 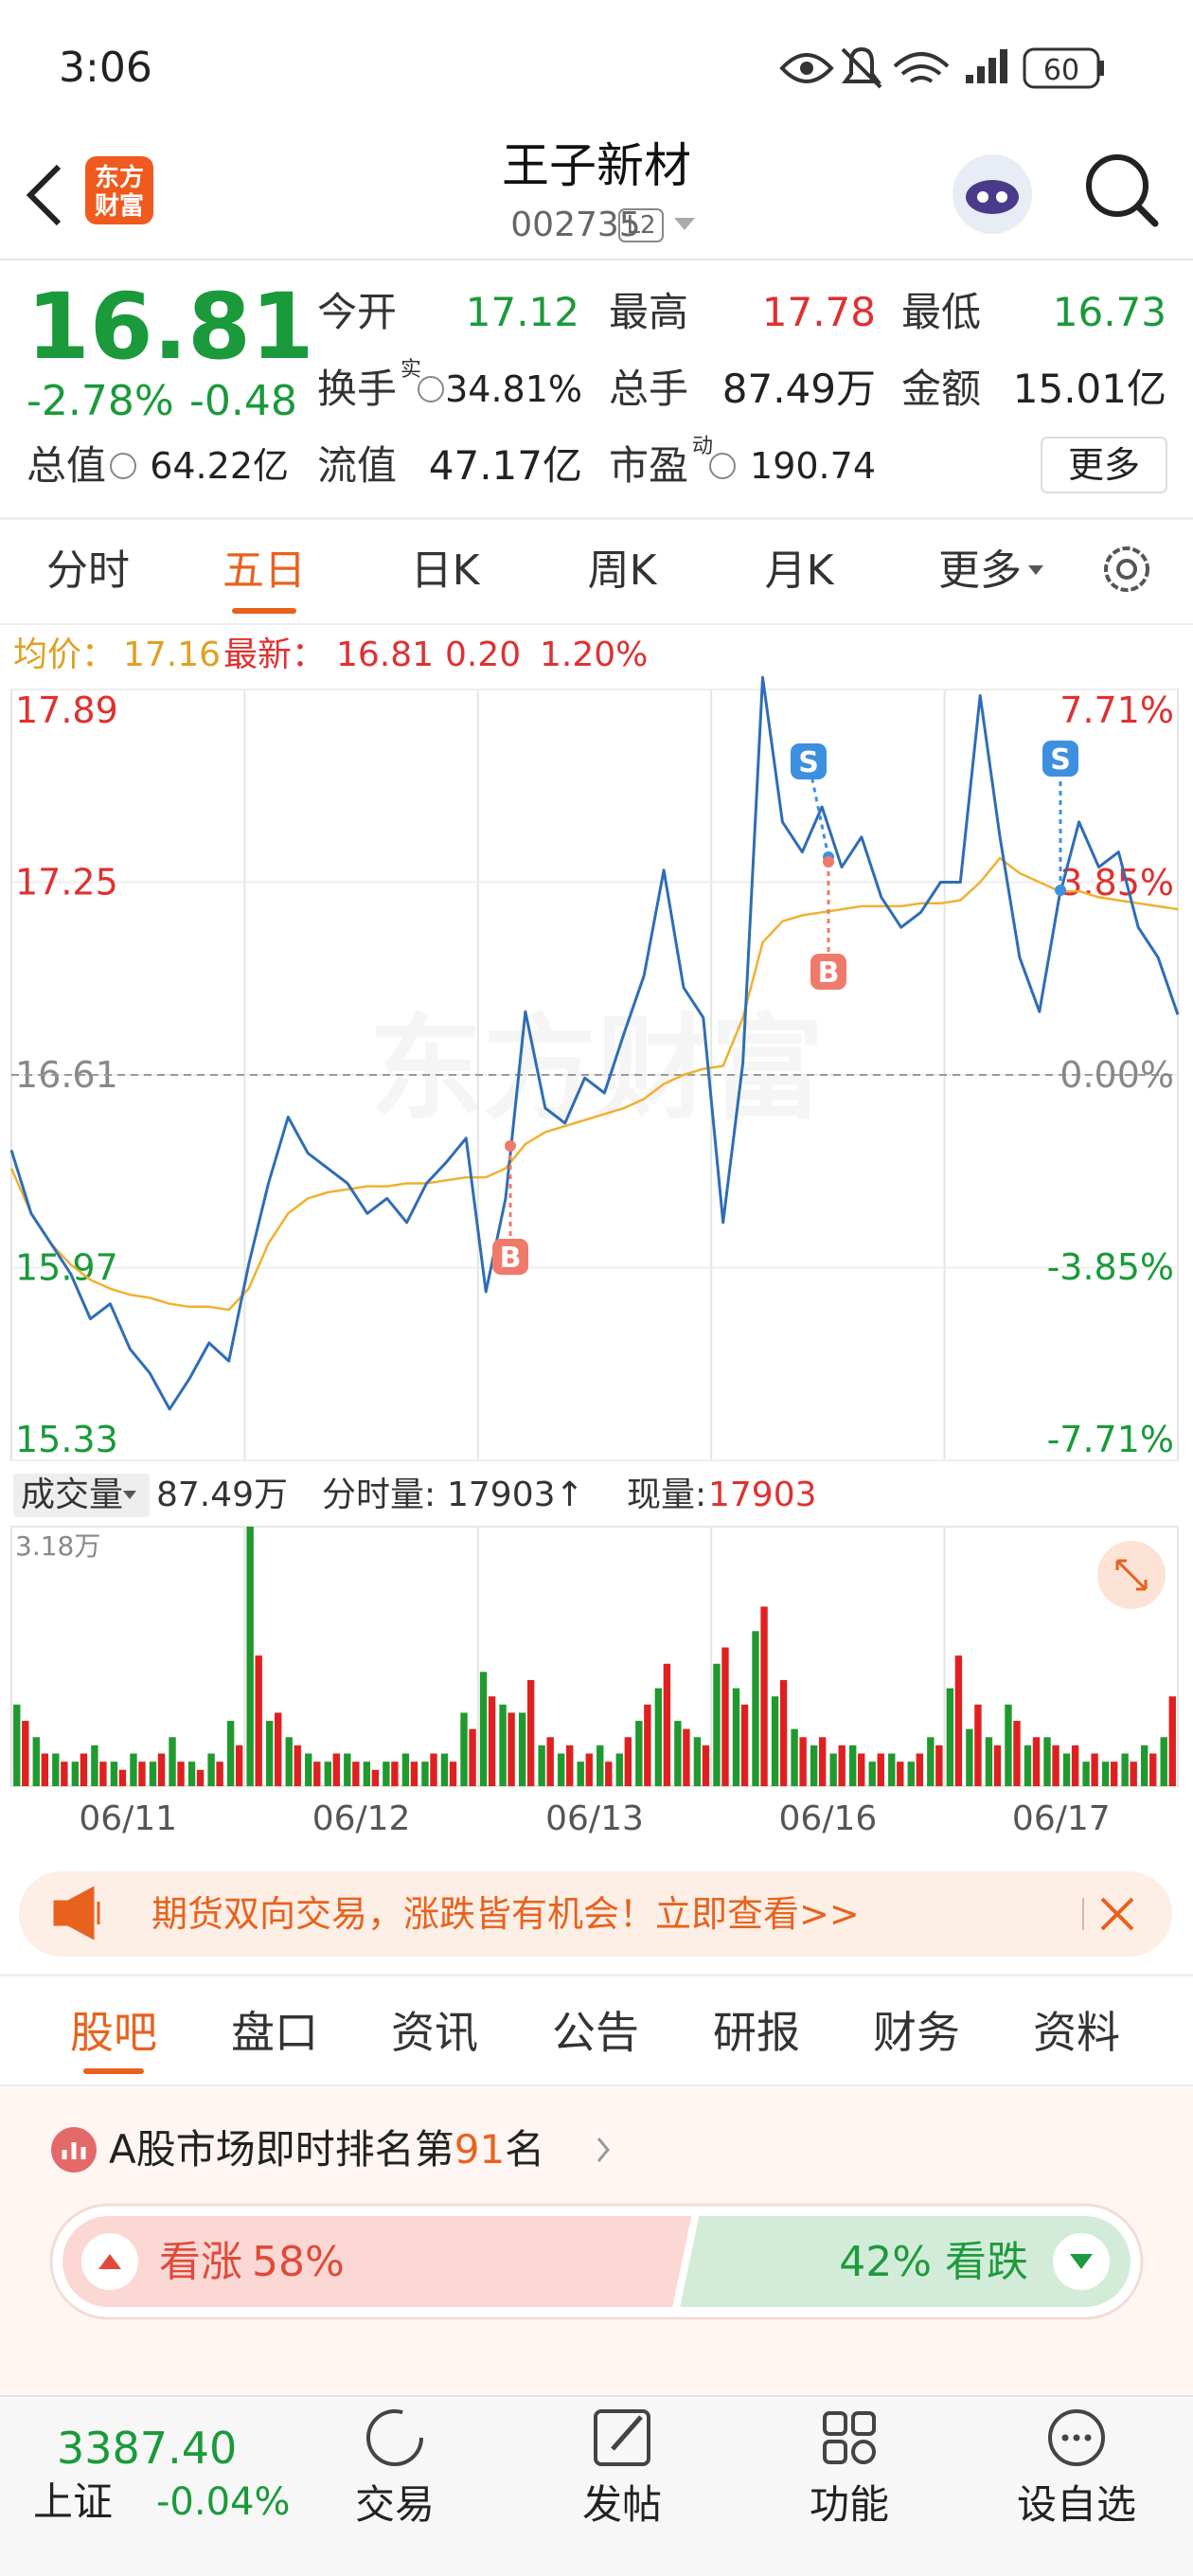 I want to click on field-value: 87.49万, so click(x=798, y=389).